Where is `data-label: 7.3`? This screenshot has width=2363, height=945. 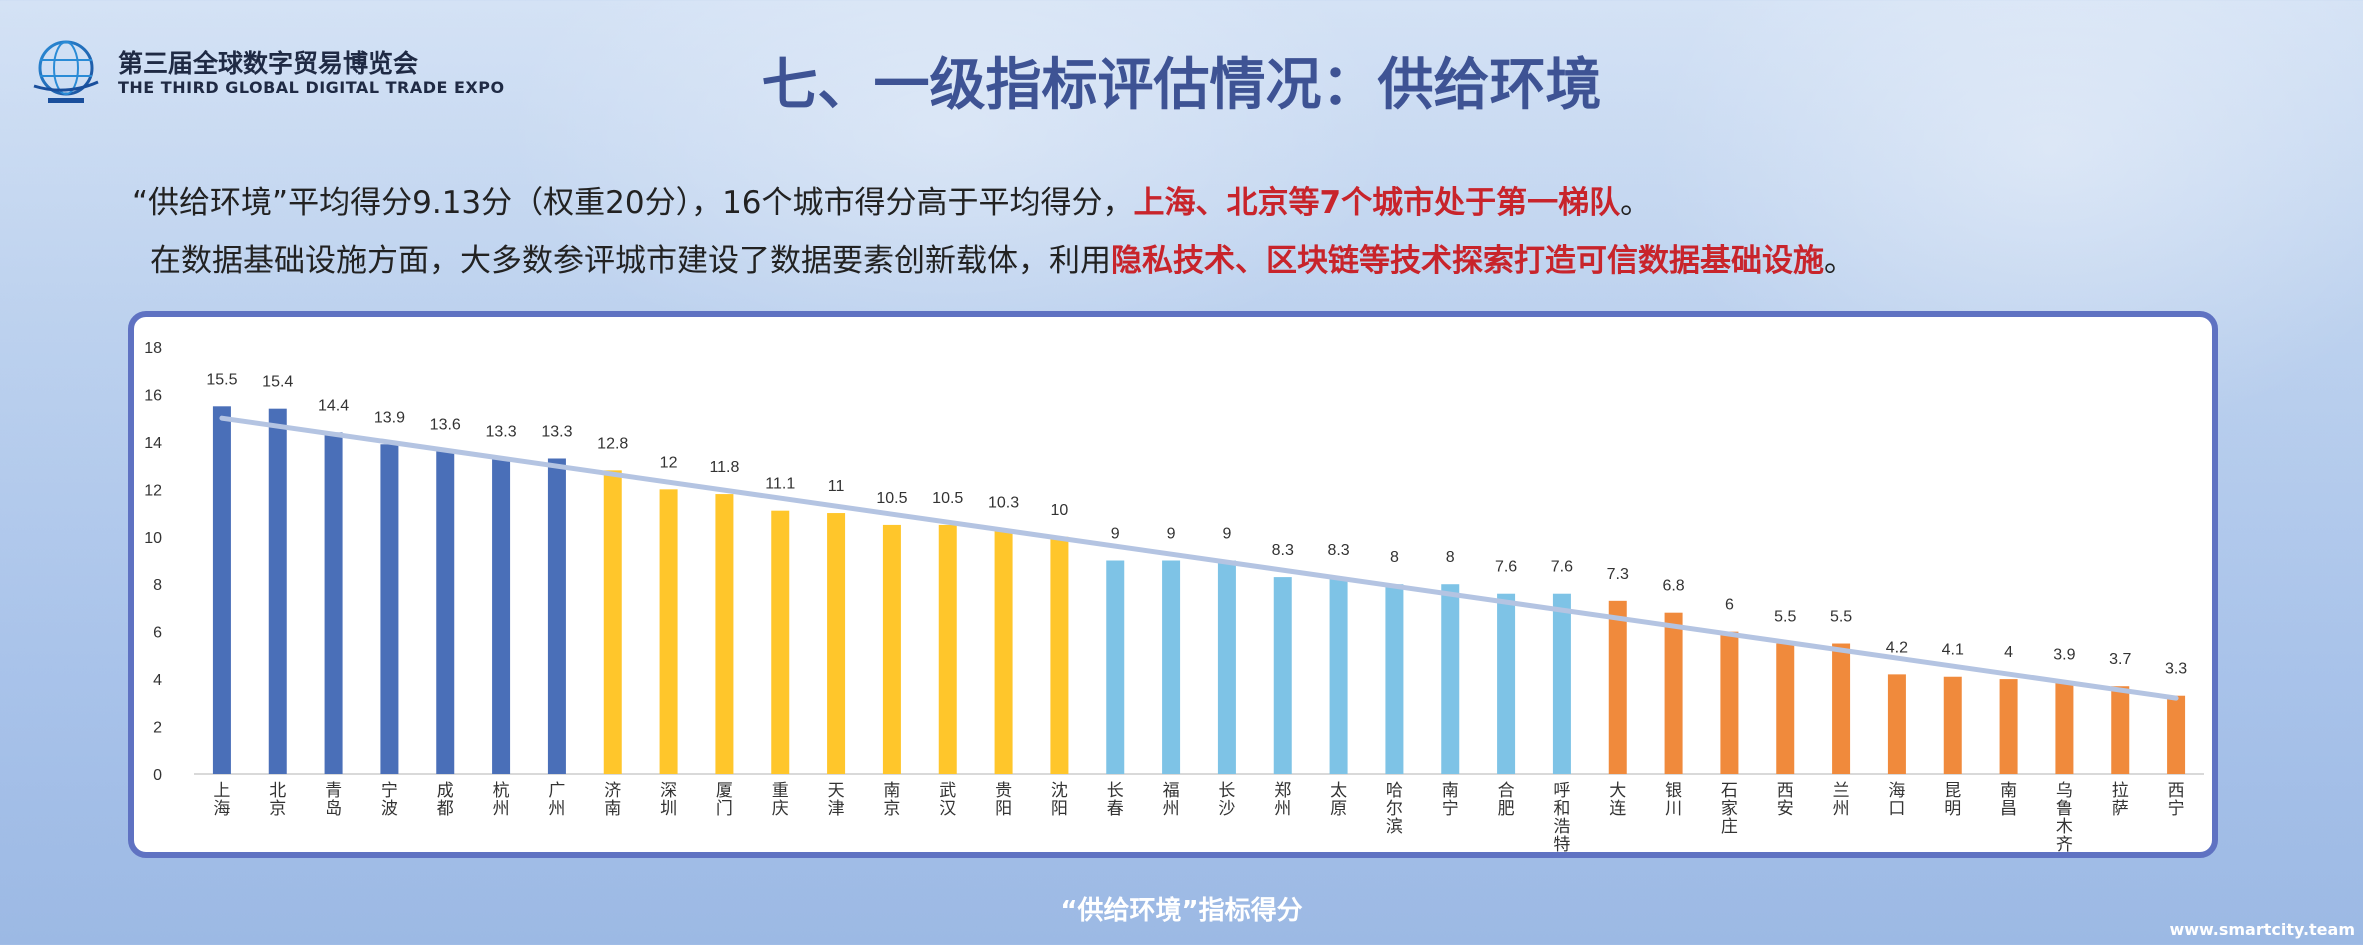
data-label: 7.3 is located at coordinates (1618, 574).